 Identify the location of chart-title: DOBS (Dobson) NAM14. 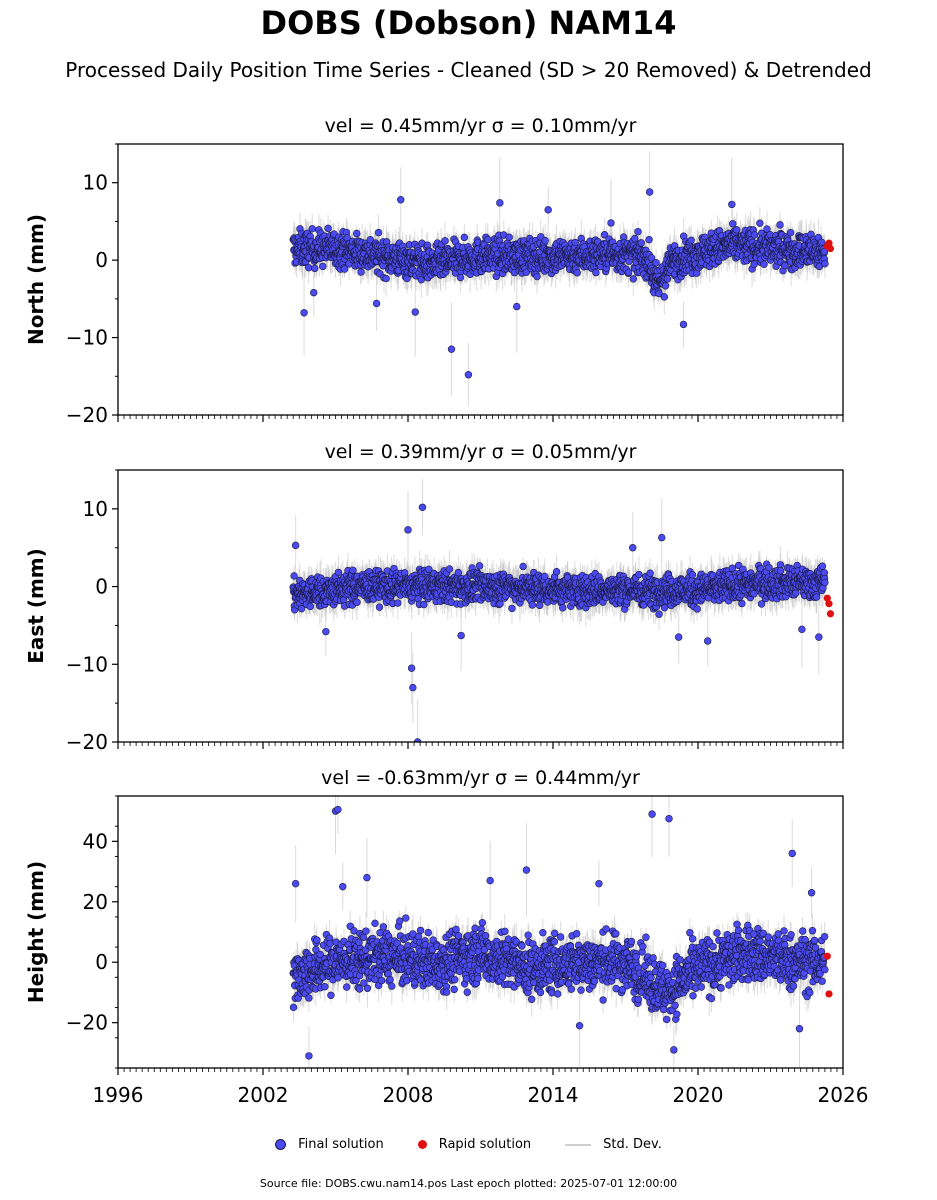
(468, 23).